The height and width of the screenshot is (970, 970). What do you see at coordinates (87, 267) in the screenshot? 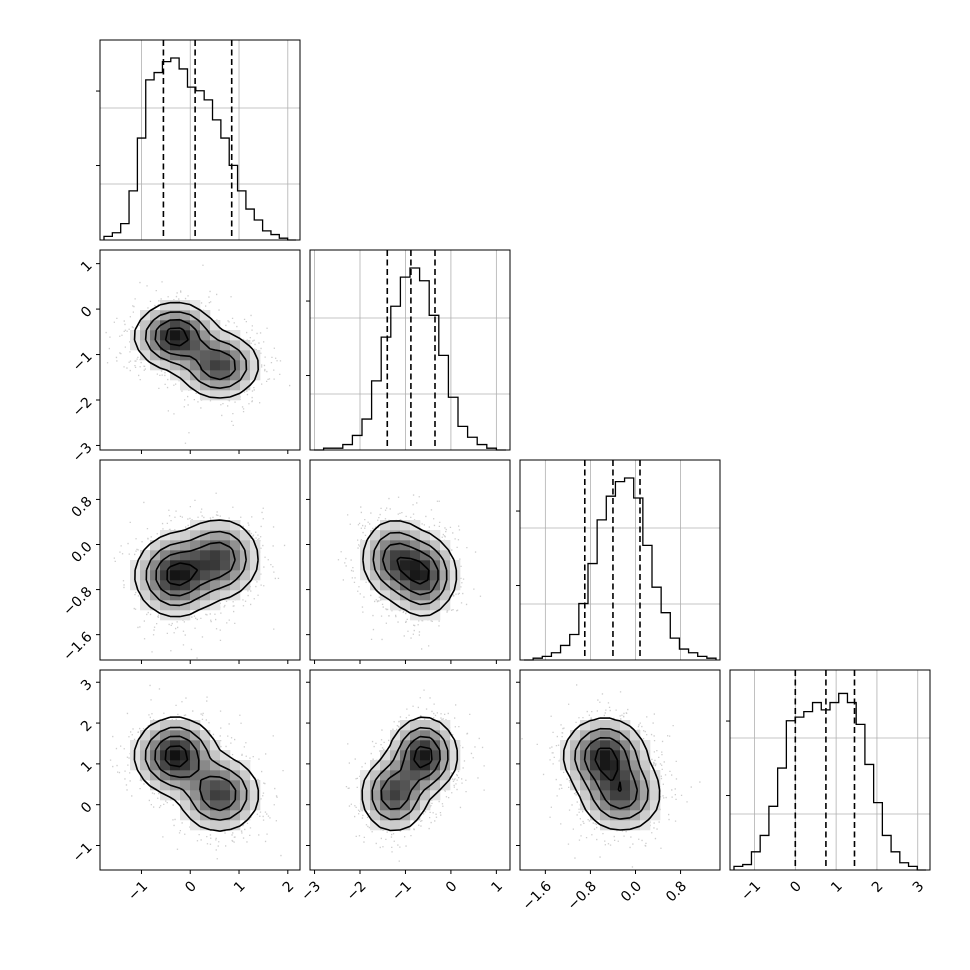
I see `y-tick-label: 1` at bounding box center [87, 267].